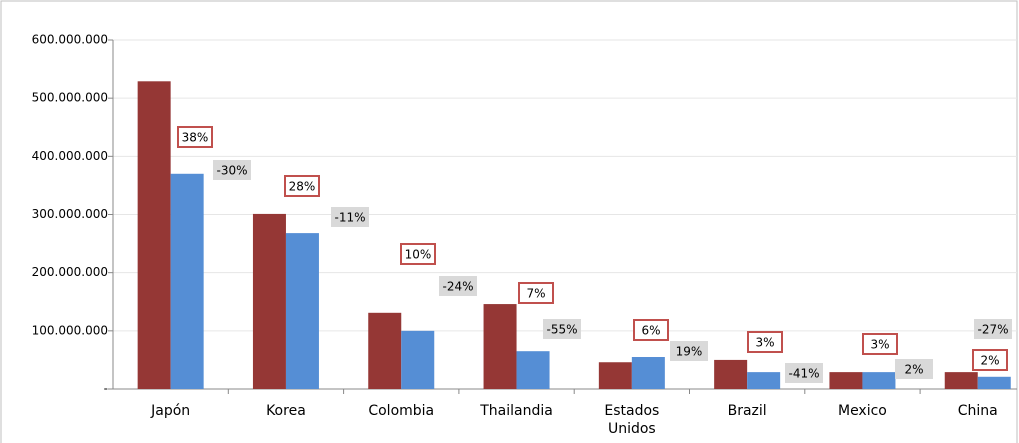 This screenshot has height=443, width=1019. Describe the element at coordinates (862, 411) in the screenshot. I see `x-tick-label: Mexico` at that location.